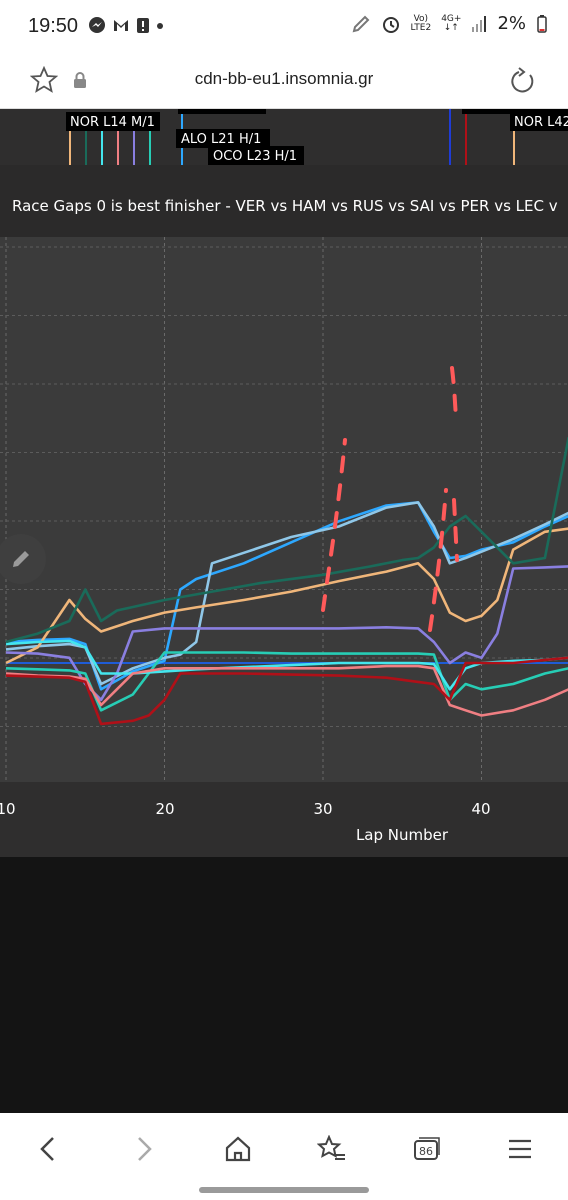  I want to click on tabs-icon: 86, so click(427, 1148).